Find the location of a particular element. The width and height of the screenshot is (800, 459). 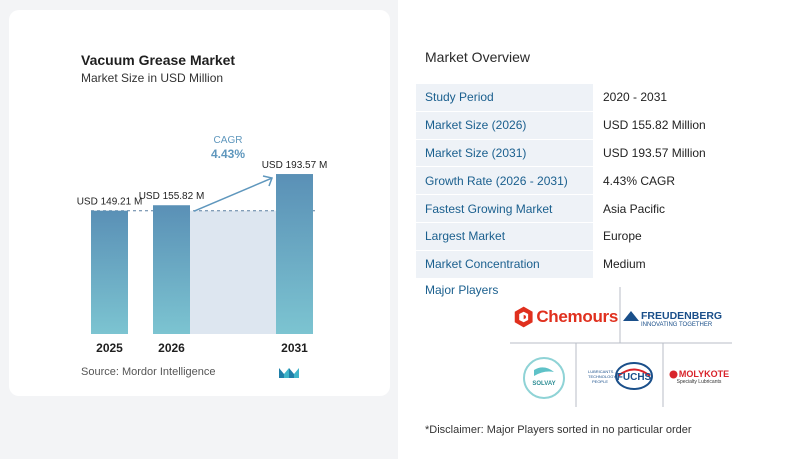

overview-row-market-size-2026: Market Size (2026) USD 155.82 Million is located at coordinates (601, 125).